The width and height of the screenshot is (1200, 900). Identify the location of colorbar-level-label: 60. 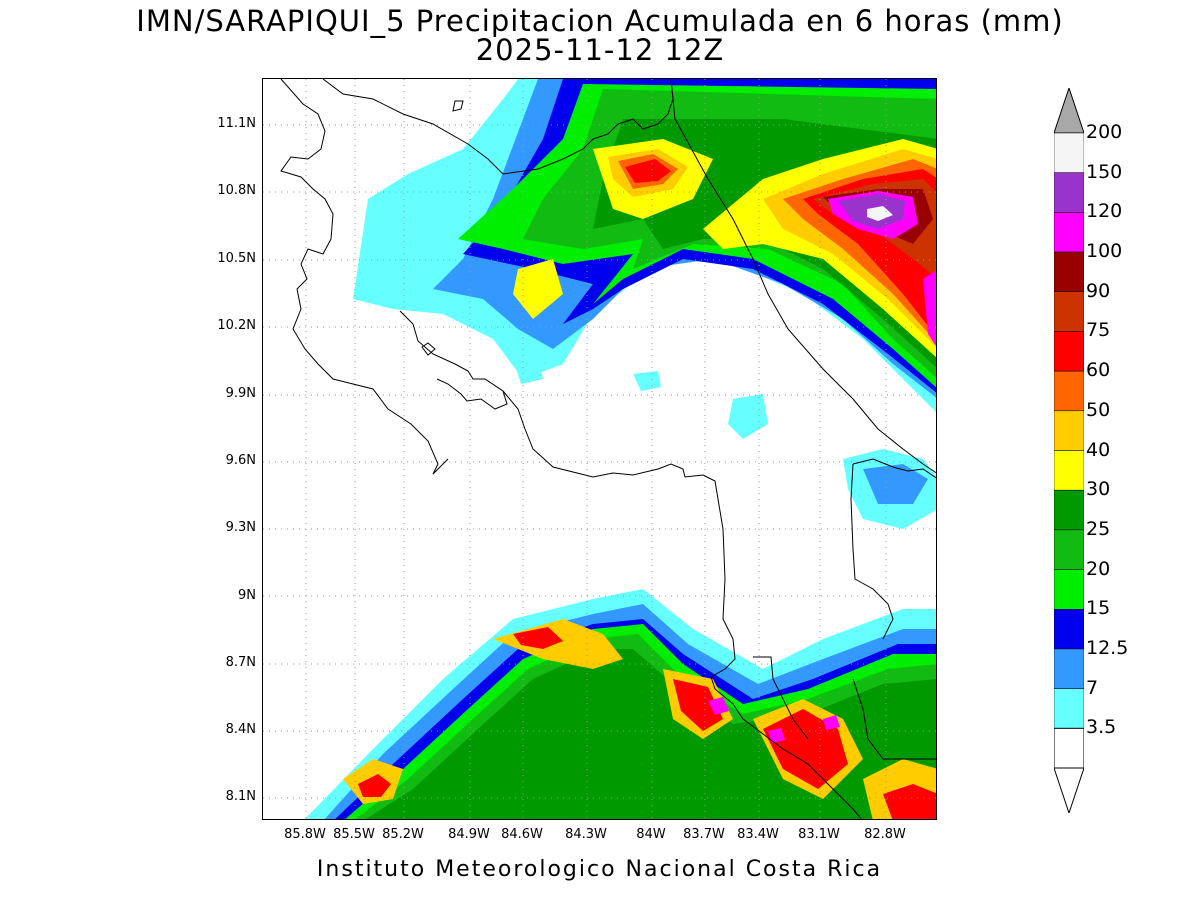
(1098, 370).